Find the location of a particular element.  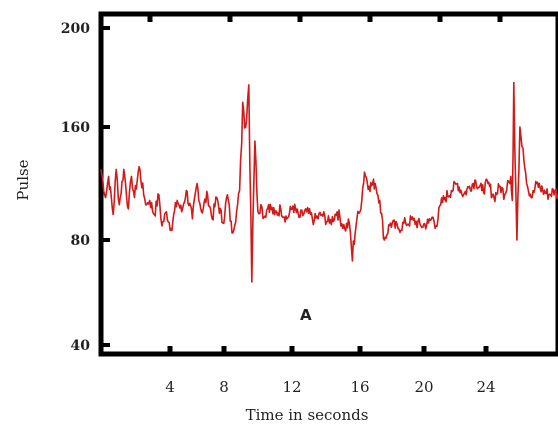

x-tick-label: 24 is located at coordinates (485, 387).